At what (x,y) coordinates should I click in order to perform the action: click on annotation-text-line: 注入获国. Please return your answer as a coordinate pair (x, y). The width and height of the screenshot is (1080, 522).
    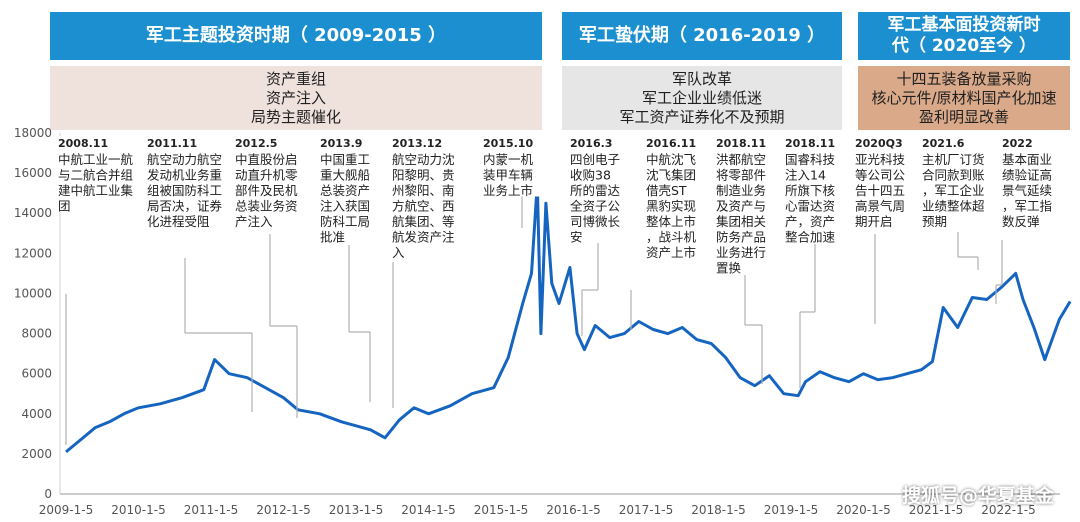
    Looking at the image, I should click on (345, 206).